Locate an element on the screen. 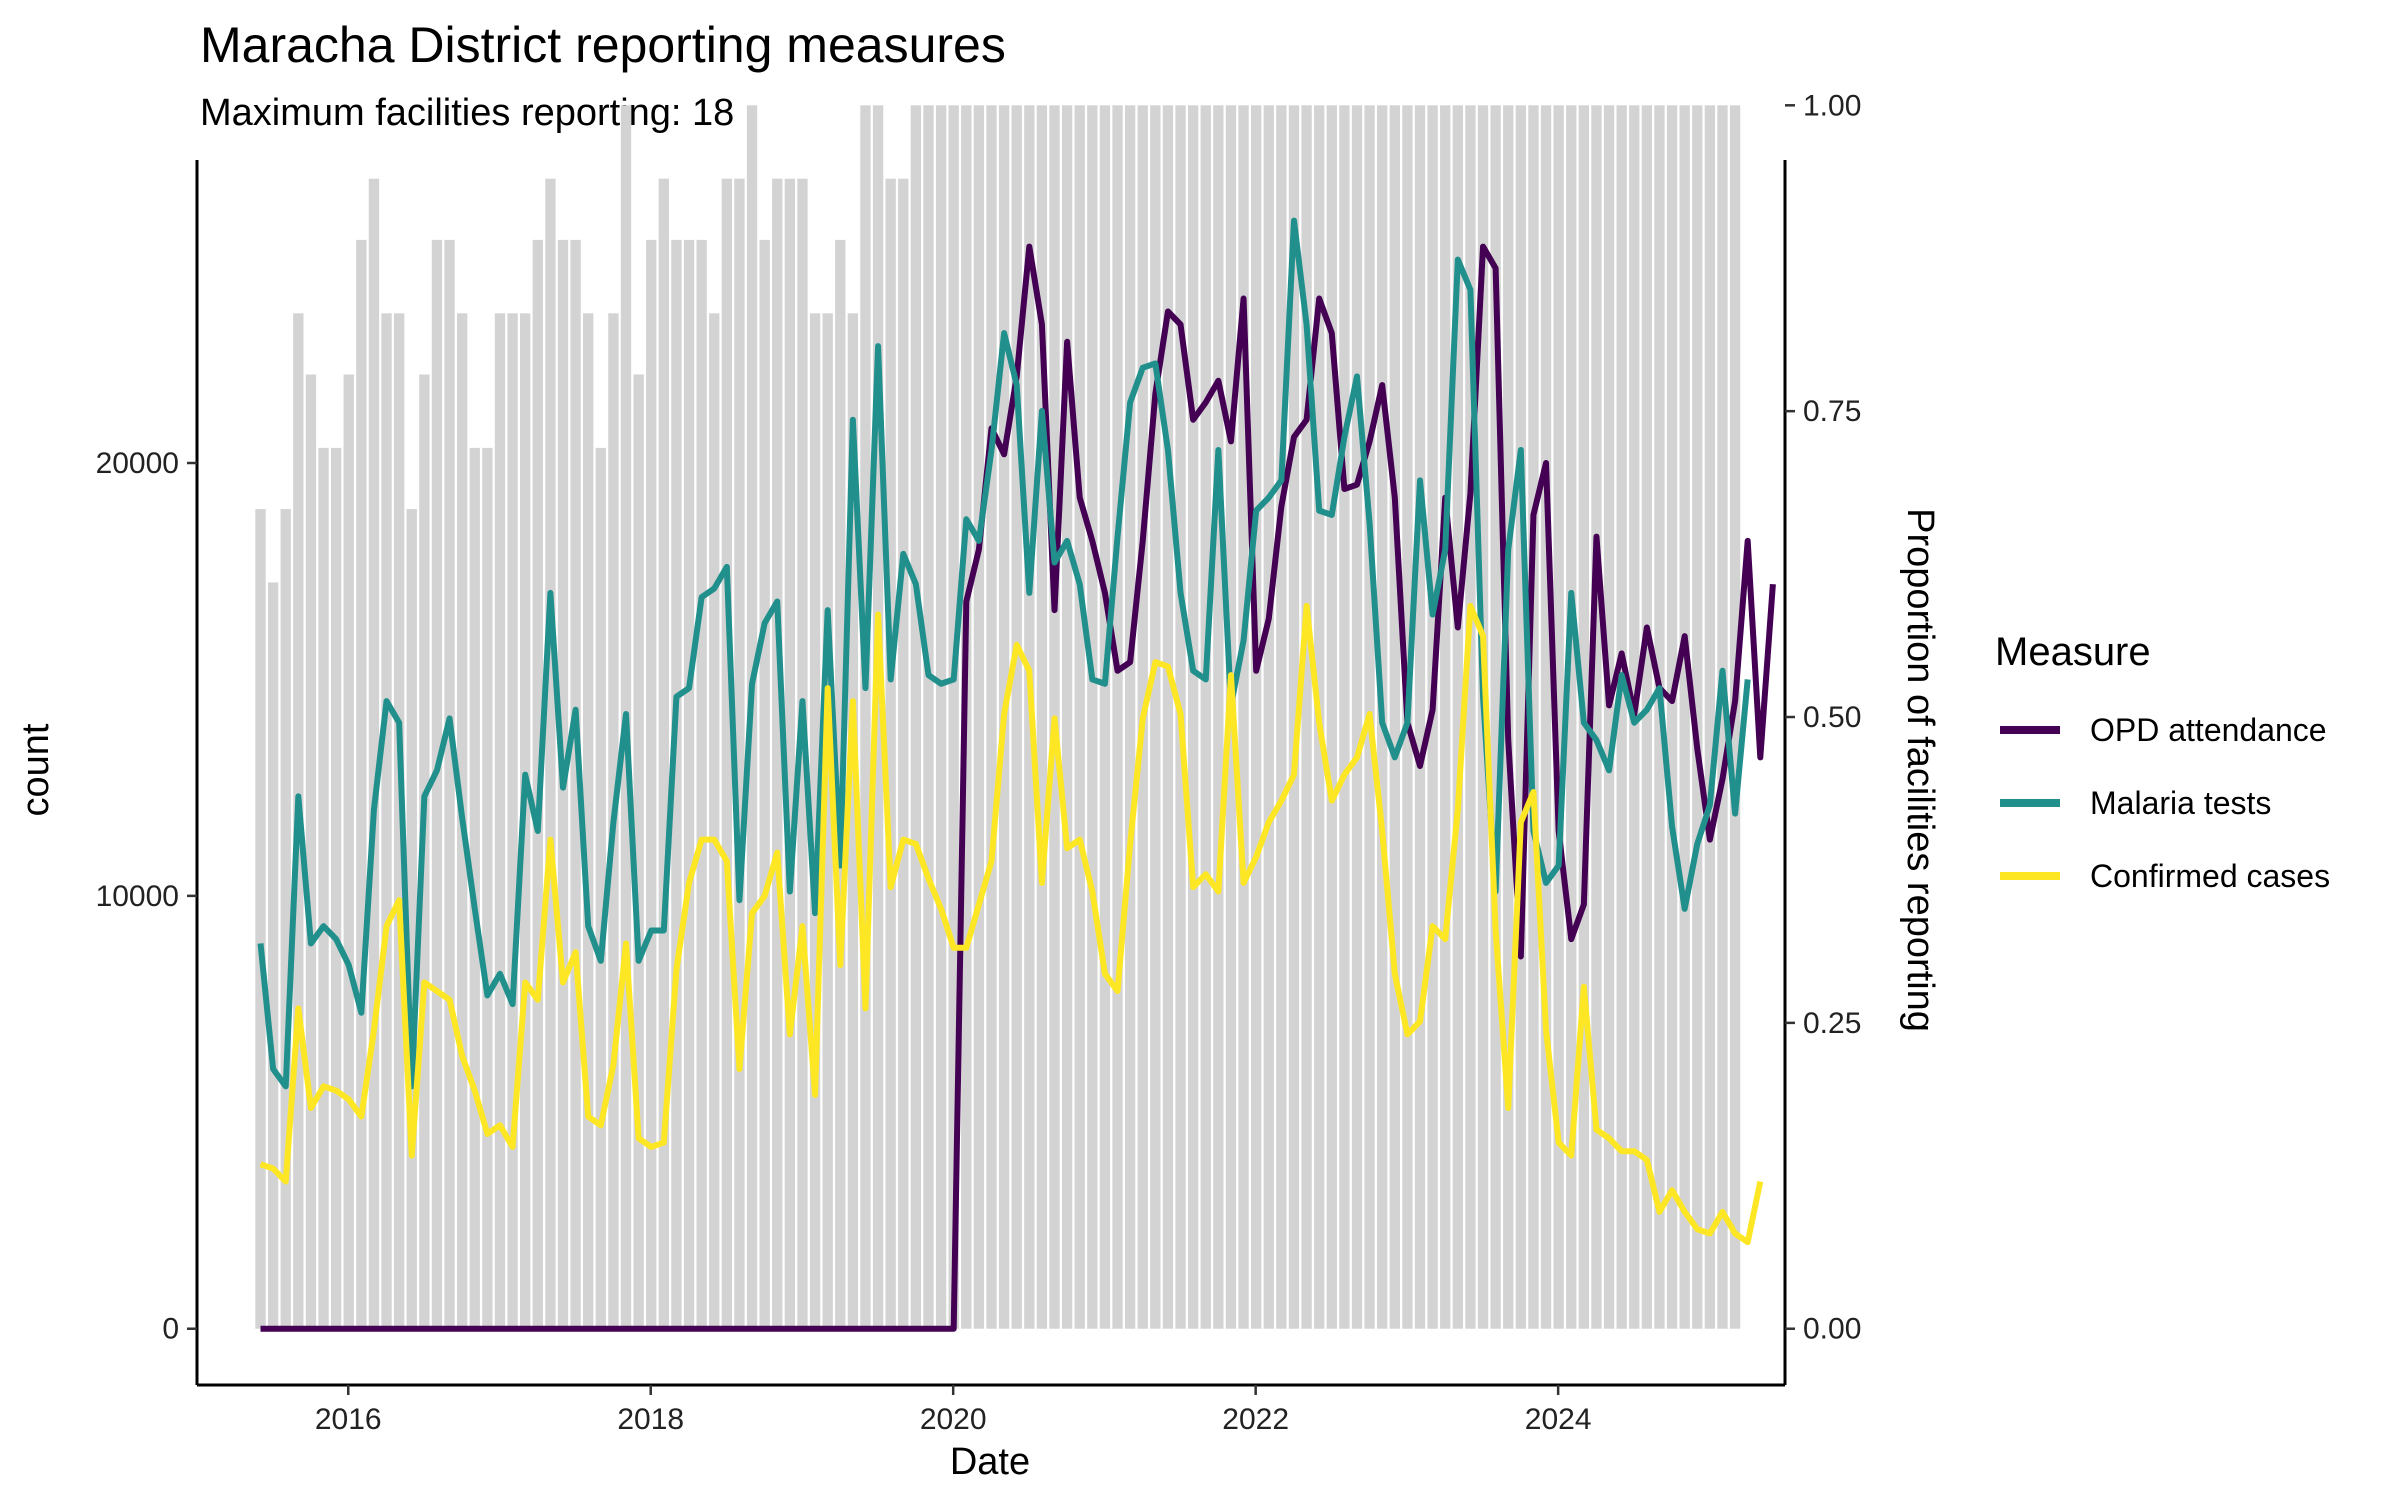  legend-title: Measure is located at coordinates (2073, 652).